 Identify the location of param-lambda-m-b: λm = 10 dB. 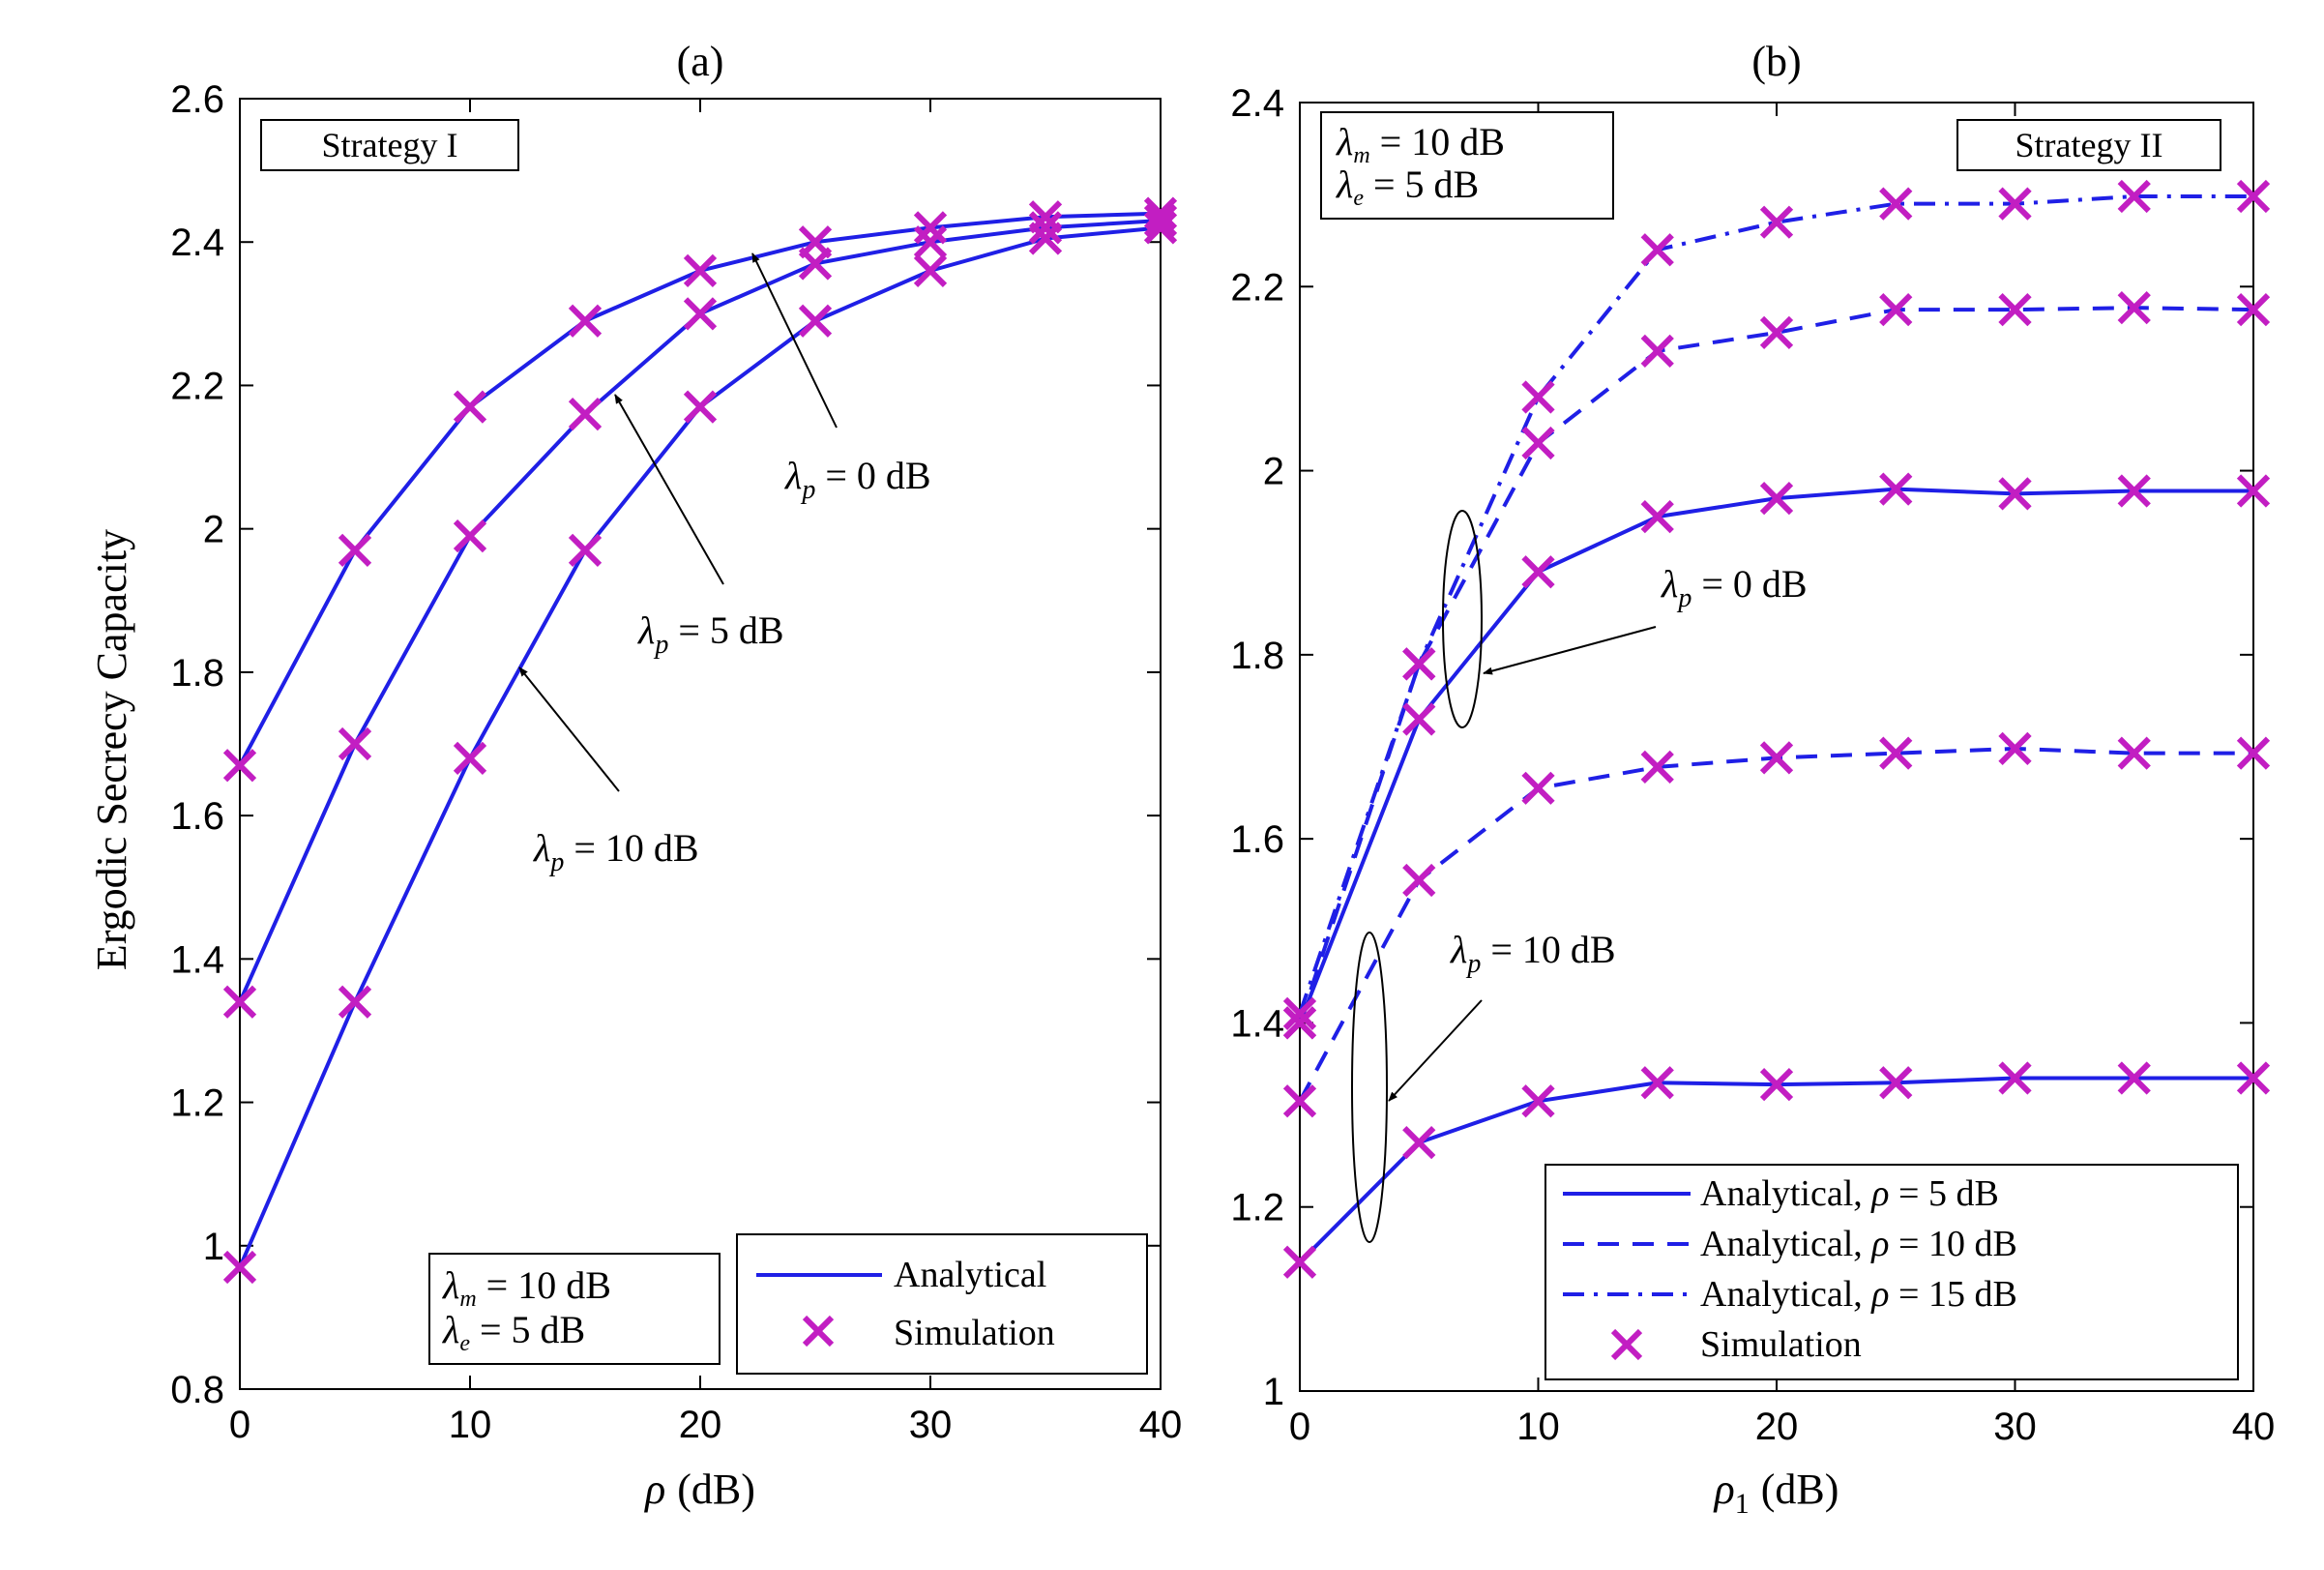
(1420, 144).